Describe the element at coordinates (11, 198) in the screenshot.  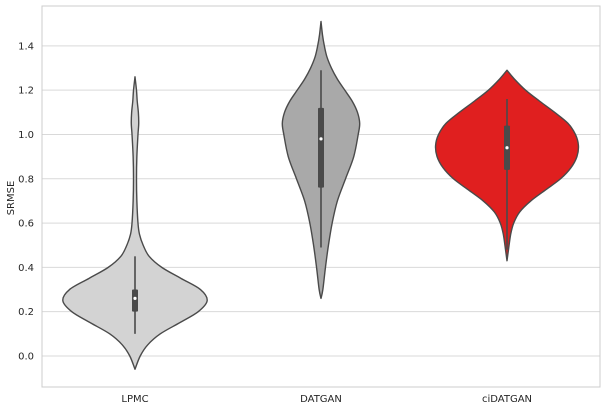
I see `y-axis-label: SRMSE` at that location.